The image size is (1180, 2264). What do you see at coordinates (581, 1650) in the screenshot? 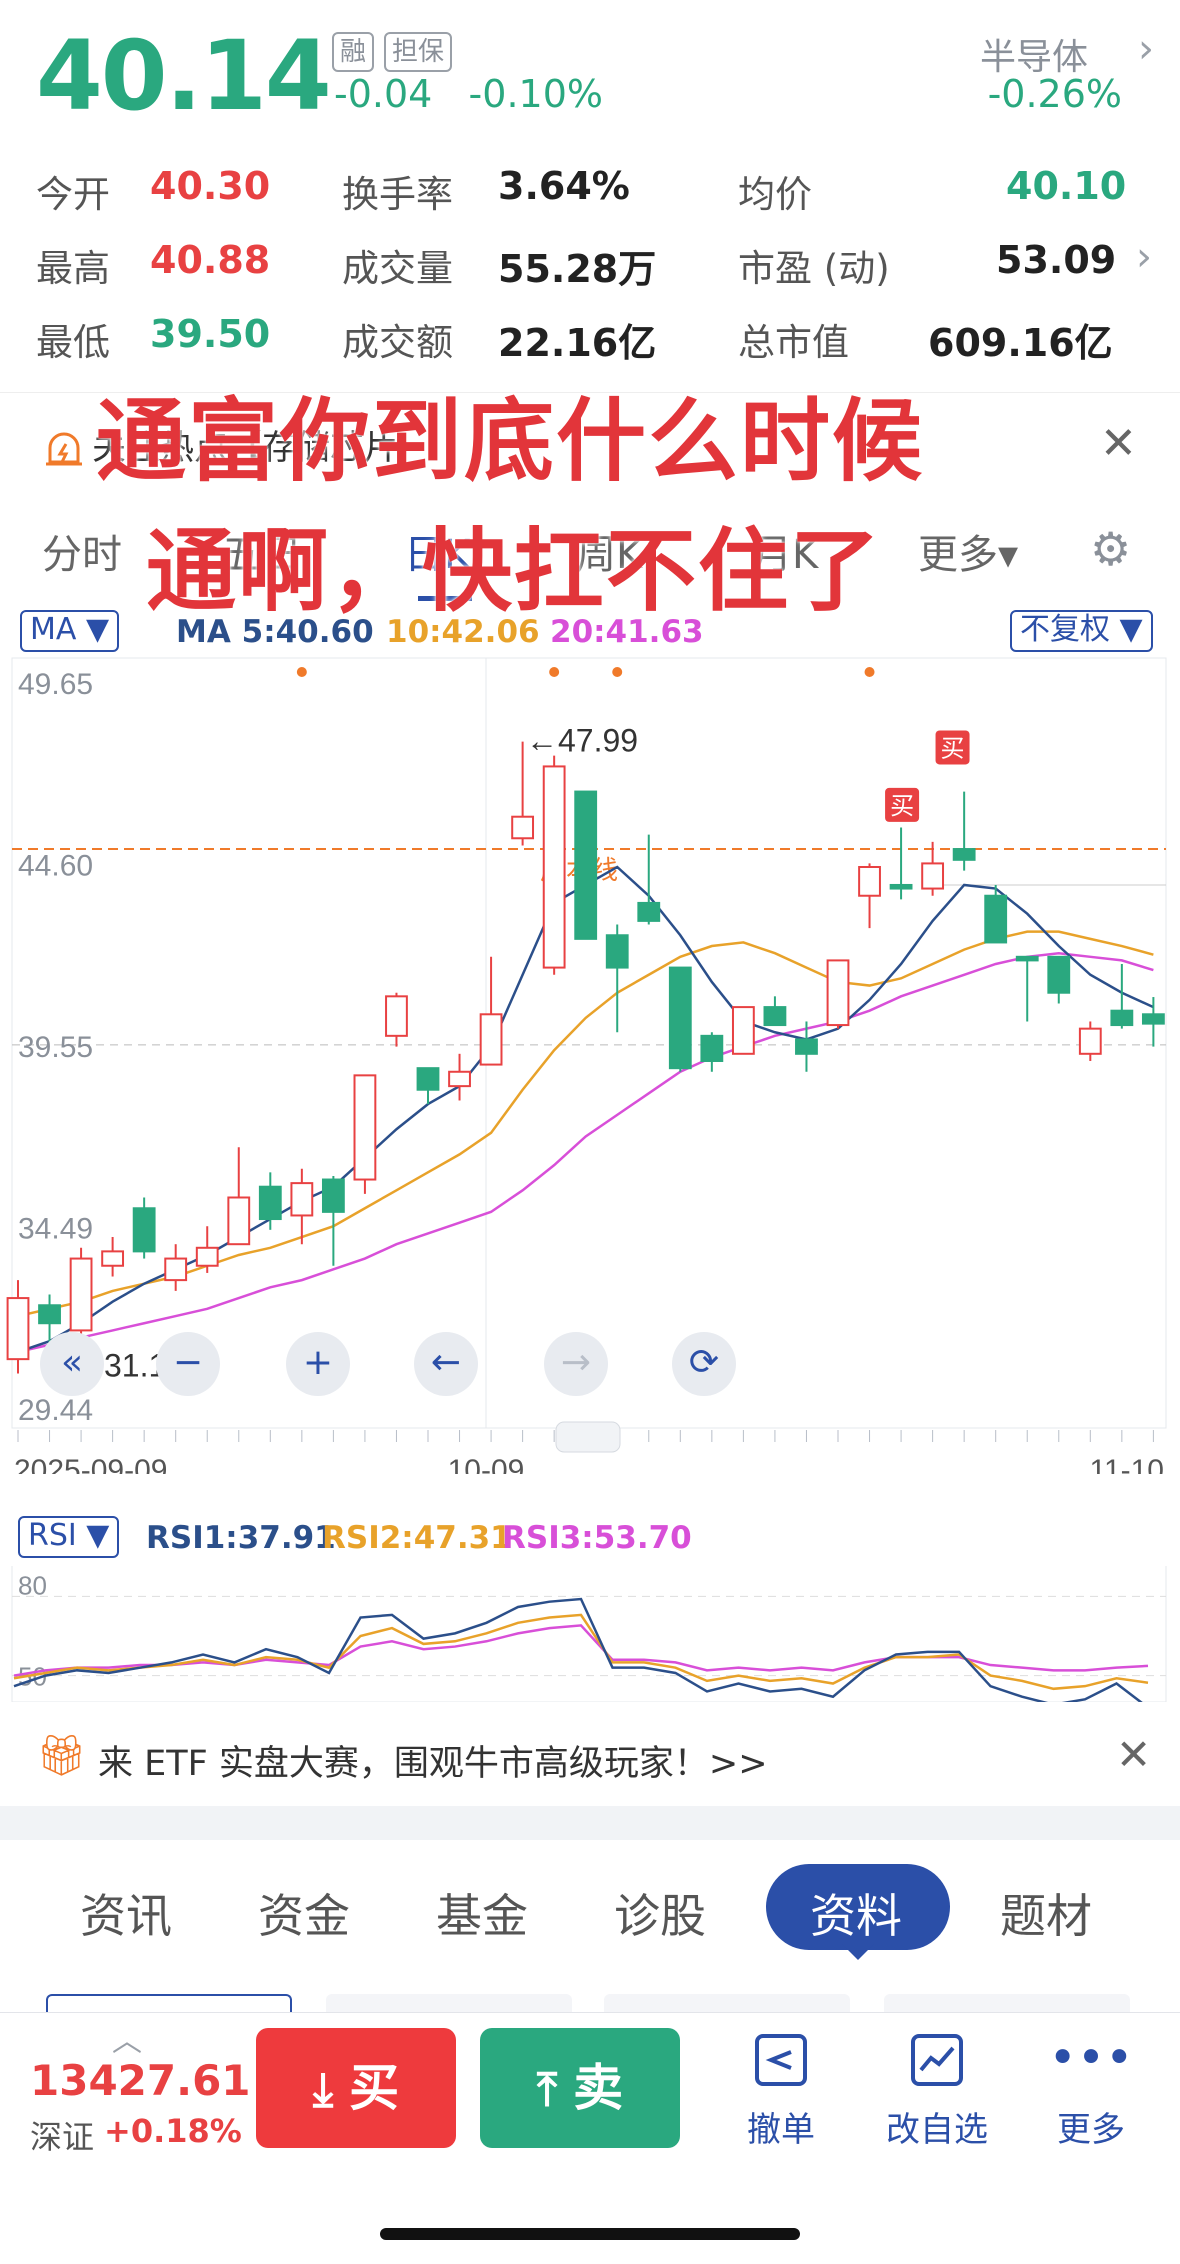
I see `rsi3-line` at bounding box center [581, 1650].